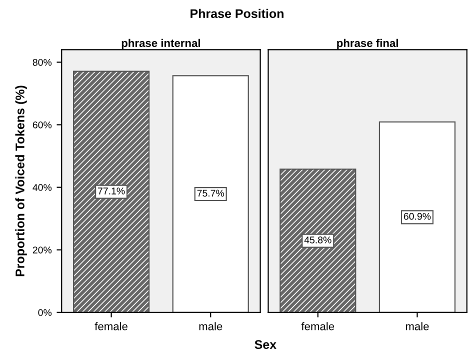 This screenshot has height=355, width=474. Describe the element at coordinates (417, 216) in the screenshot. I see `data-label: 60.9%` at that location.